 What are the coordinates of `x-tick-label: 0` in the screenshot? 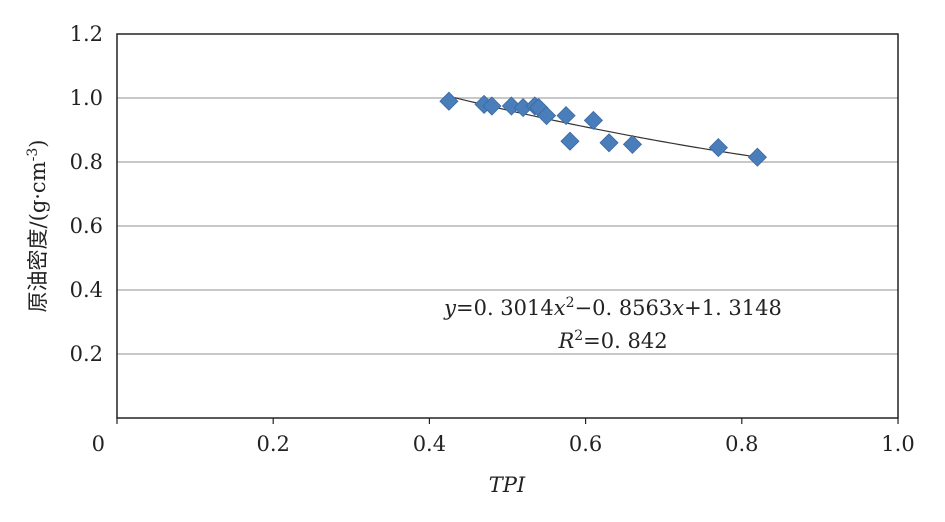 It's located at (98, 444).